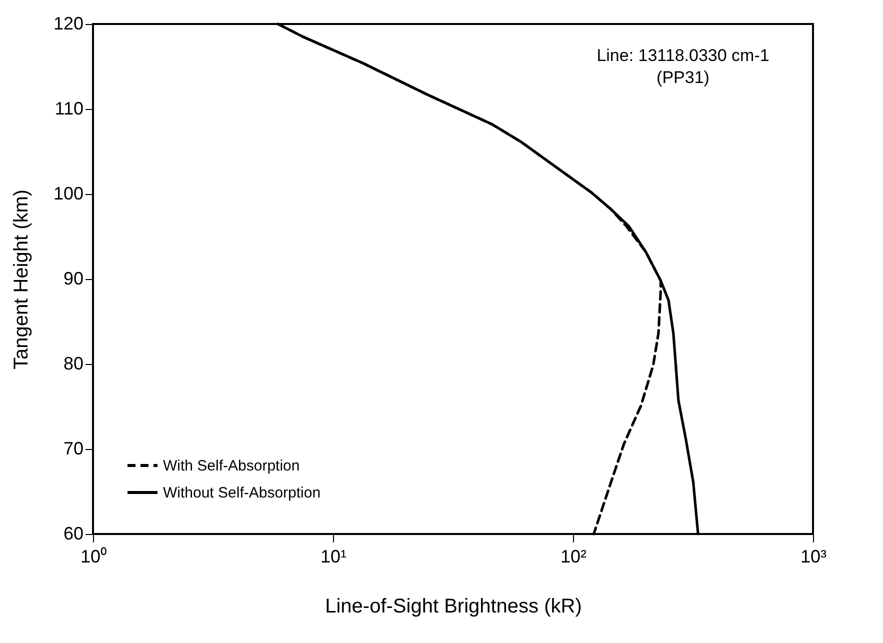 The image size is (883, 643). Describe the element at coordinates (73, 448) in the screenshot. I see `y-tick-label: 70` at that location.